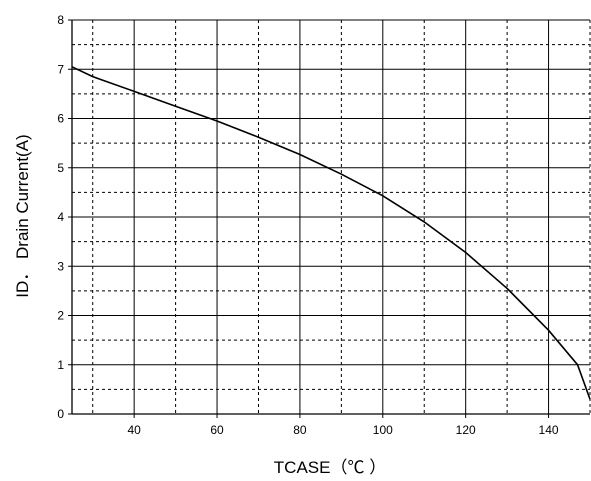 This screenshot has height=481, width=591. Describe the element at coordinates (60, 20) in the screenshot. I see `y-tick-label: 8` at that location.